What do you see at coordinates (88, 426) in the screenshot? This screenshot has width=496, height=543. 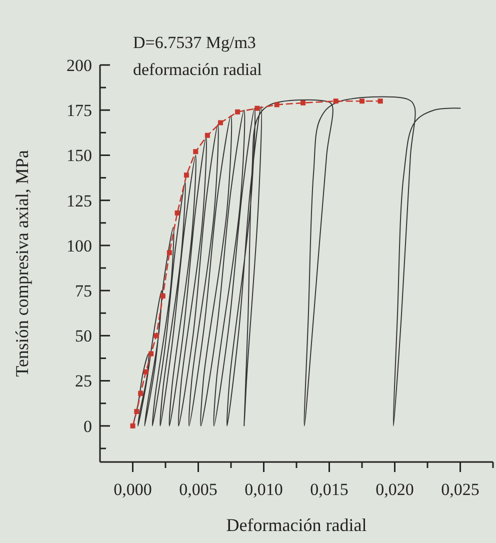 I see `y-tick-label: 0` at bounding box center [88, 426].